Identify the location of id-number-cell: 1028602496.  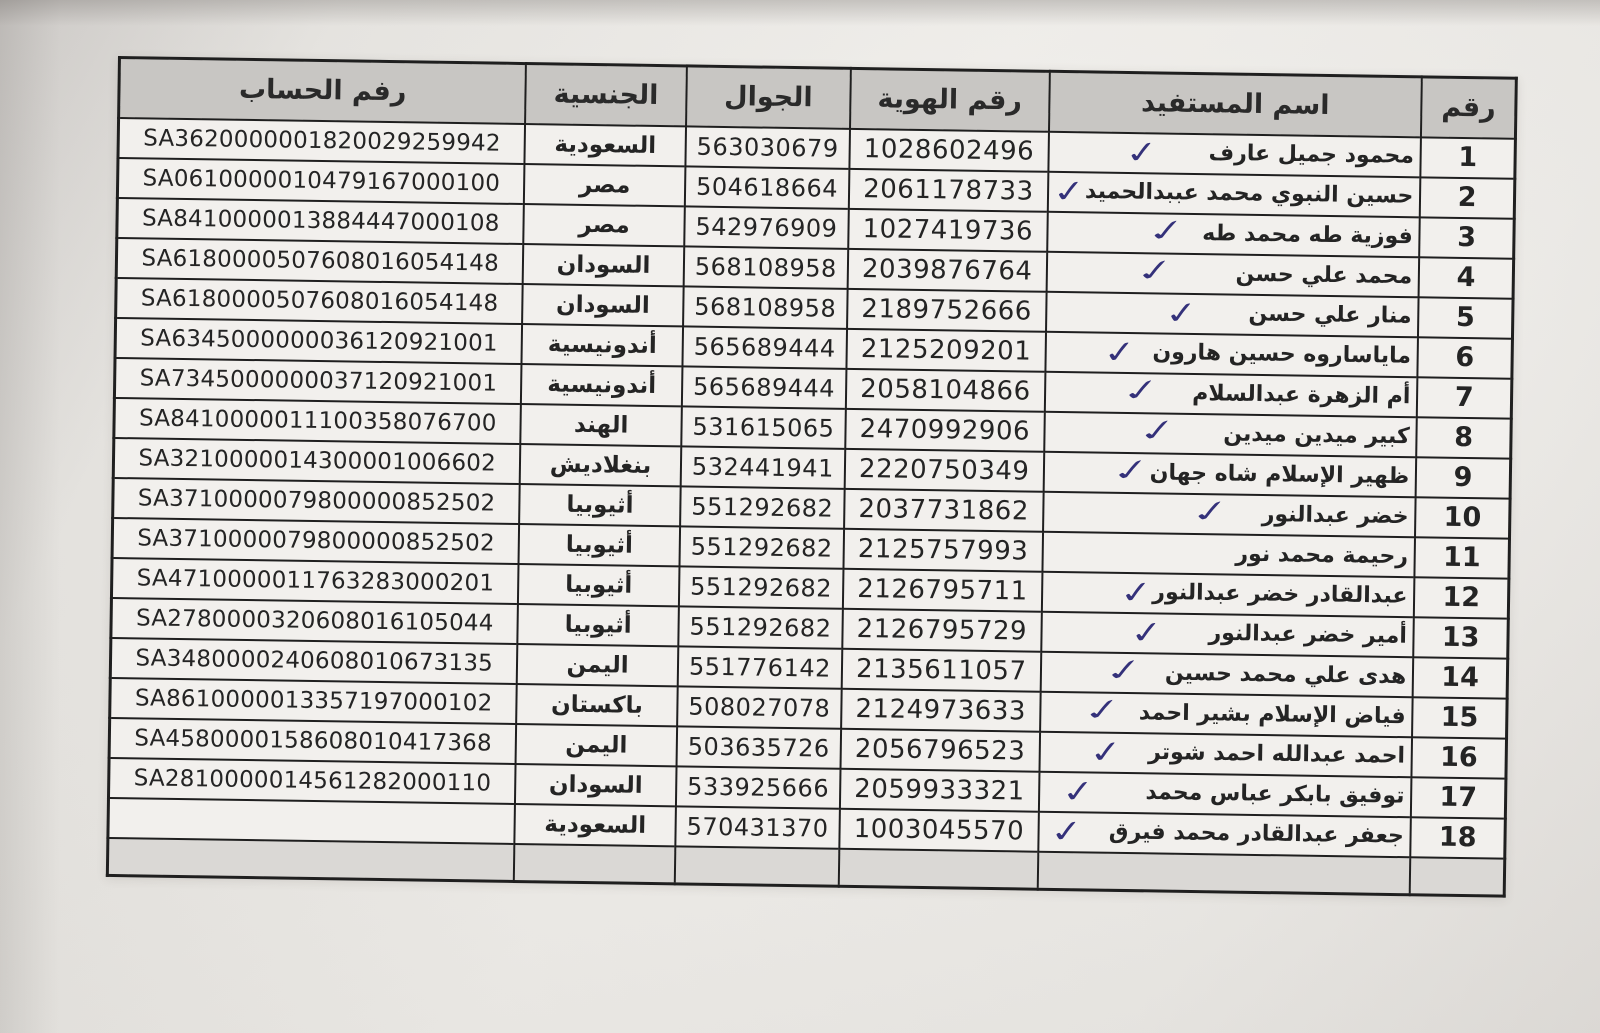
(949, 150).